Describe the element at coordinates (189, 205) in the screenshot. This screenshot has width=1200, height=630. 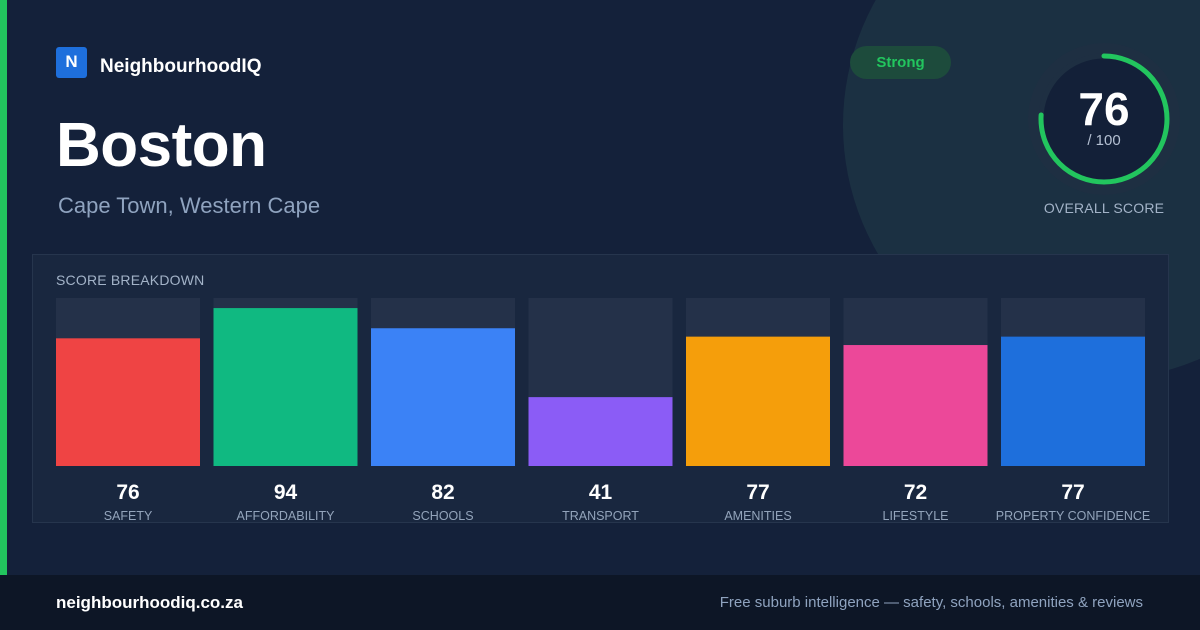
I see `suburb-location: Cape Town, Western Cape` at that location.